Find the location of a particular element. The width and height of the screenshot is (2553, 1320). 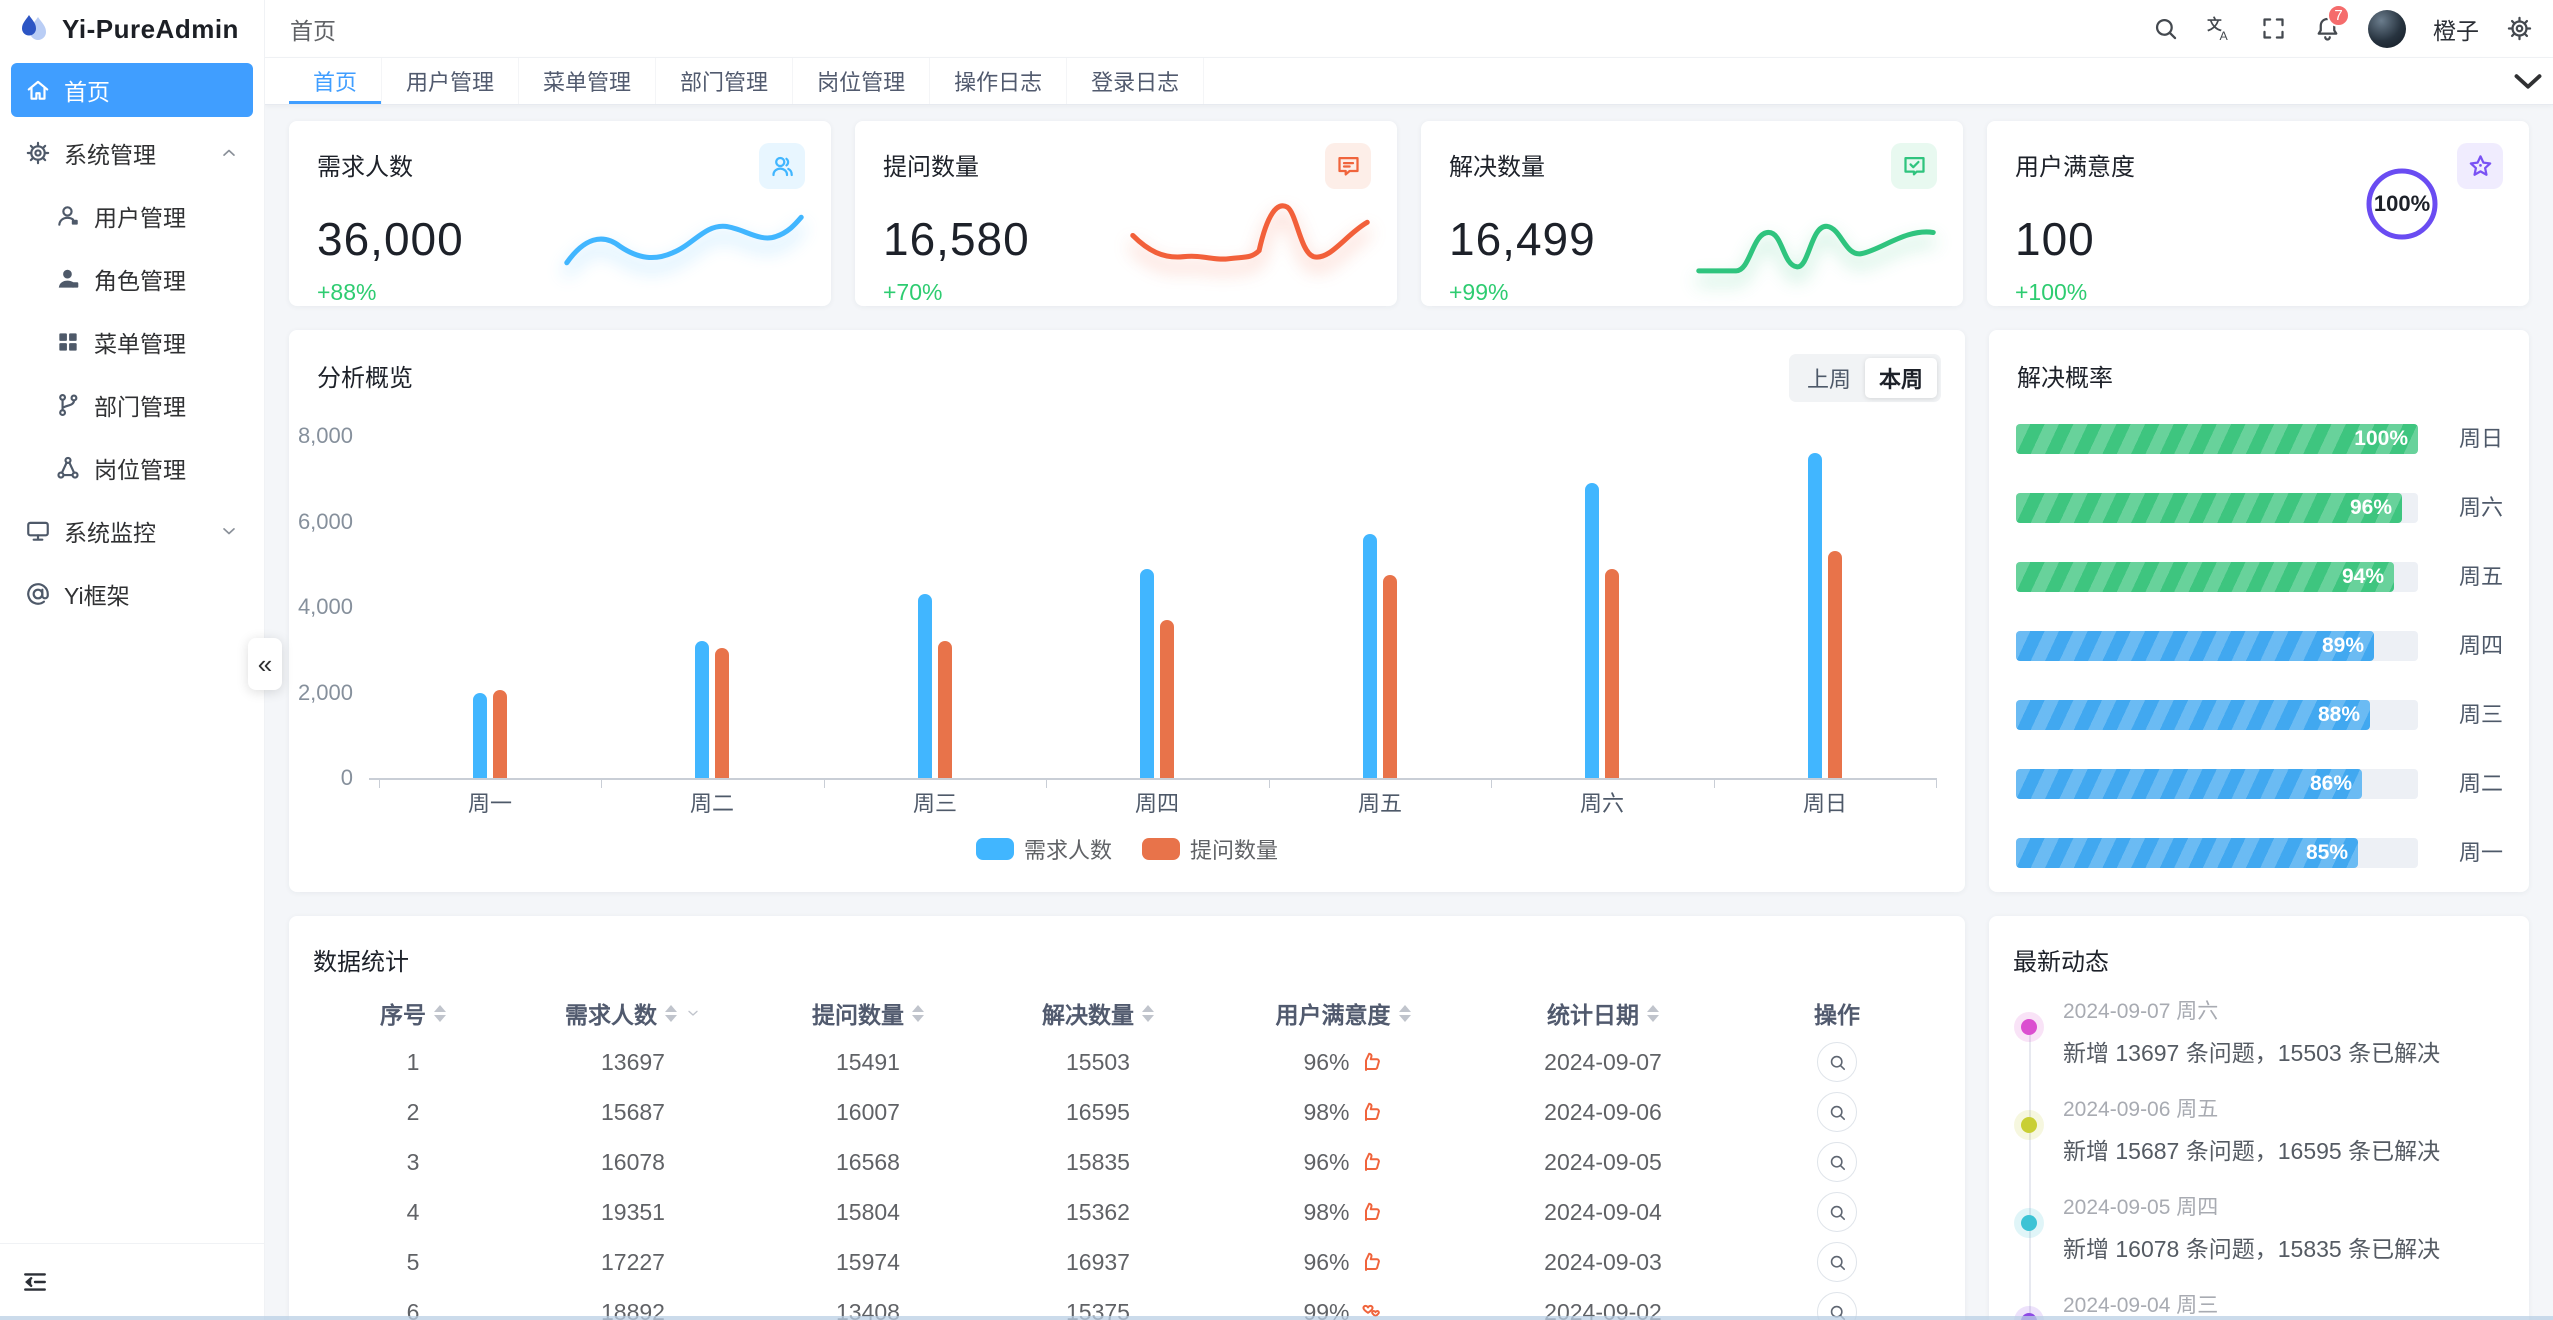

dept-icon is located at coordinates (68, 405).